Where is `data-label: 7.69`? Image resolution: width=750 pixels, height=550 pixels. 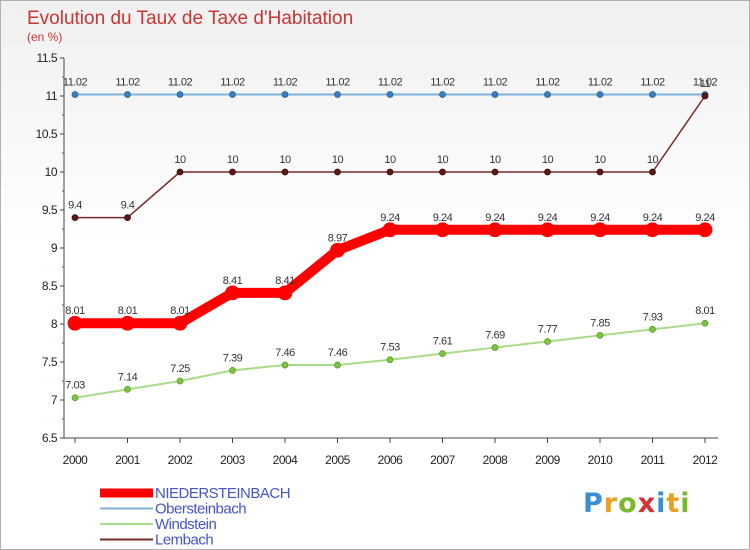 data-label: 7.69 is located at coordinates (495, 336).